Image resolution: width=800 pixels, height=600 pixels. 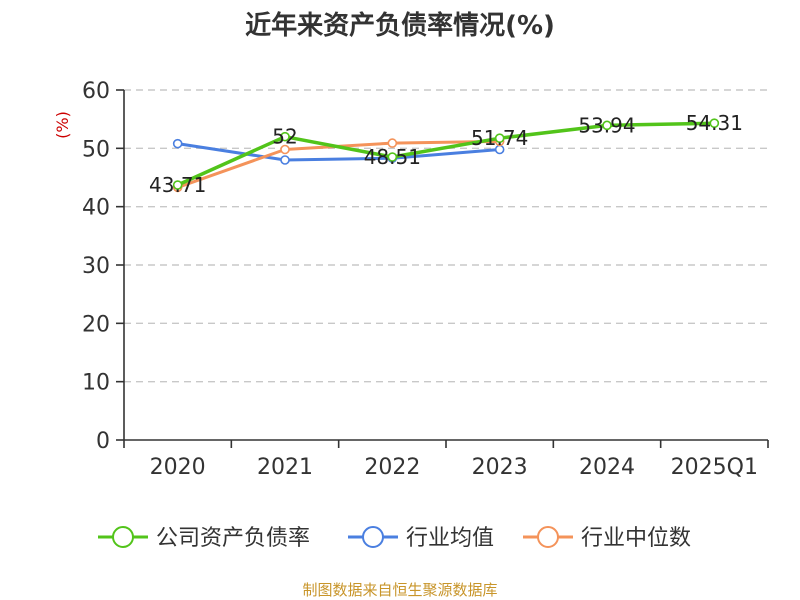 I want to click on x-tick-label: 2024, so click(x=607, y=467).